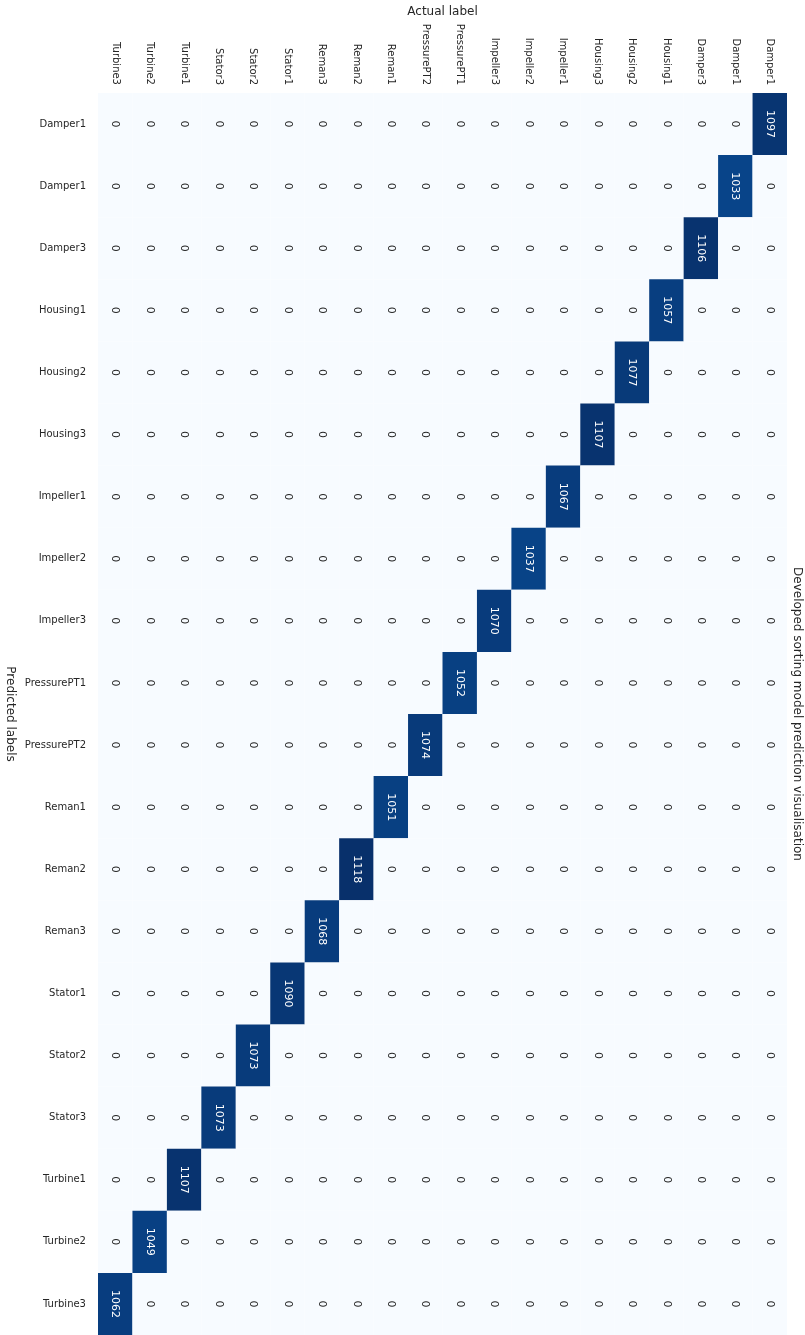 This screenshot has height=1335, width=805. Describe the element at coordinates (219, 66) in the screenshot. I see `x-tick-label: Stator3` at that location.